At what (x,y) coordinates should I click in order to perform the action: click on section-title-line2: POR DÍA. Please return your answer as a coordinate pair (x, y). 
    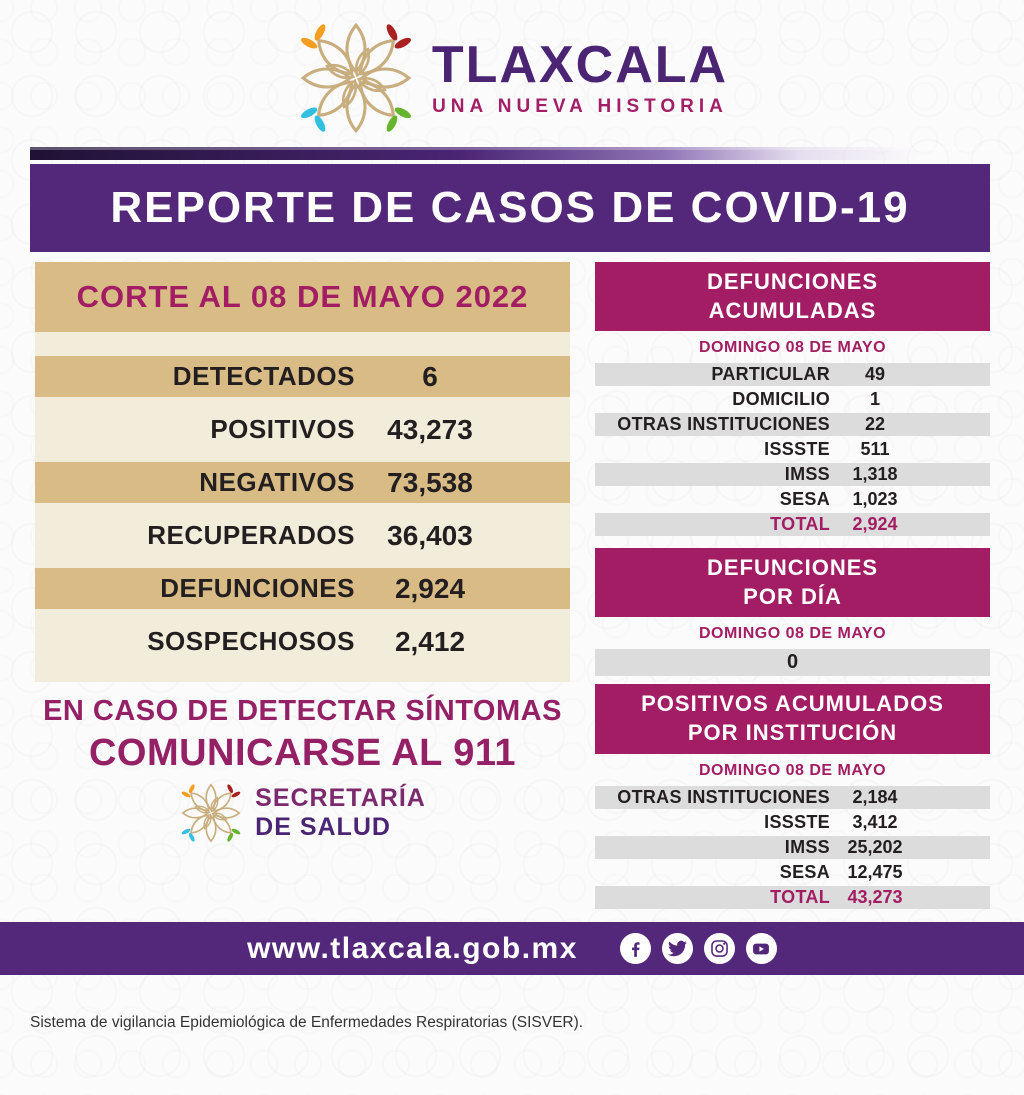
    Looking at the image, I should click on (792, 596).